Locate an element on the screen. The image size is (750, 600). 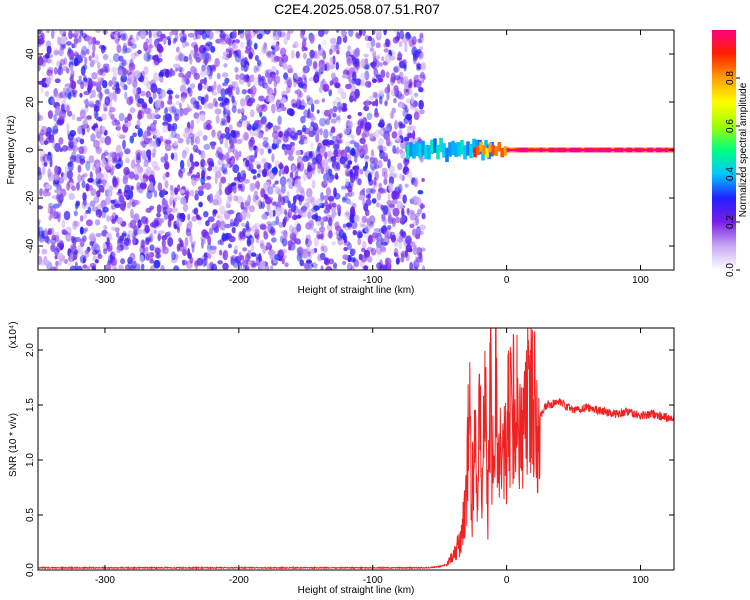
y-tick-label: 1.5 is located at coordinates (30, 405).